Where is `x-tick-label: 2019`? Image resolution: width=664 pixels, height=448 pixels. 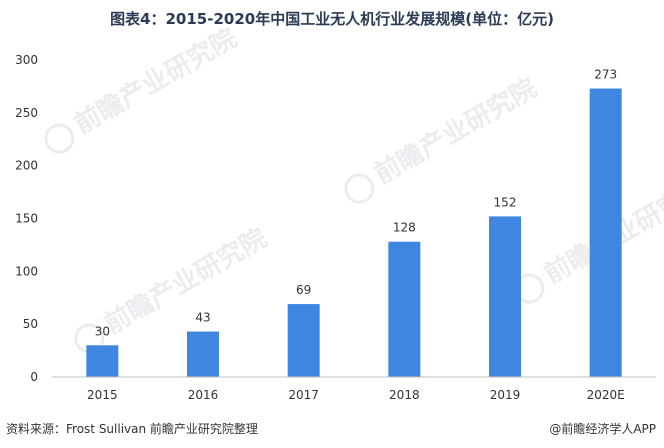
x-tick-label: 2019 is located at coordinates (505, 395).